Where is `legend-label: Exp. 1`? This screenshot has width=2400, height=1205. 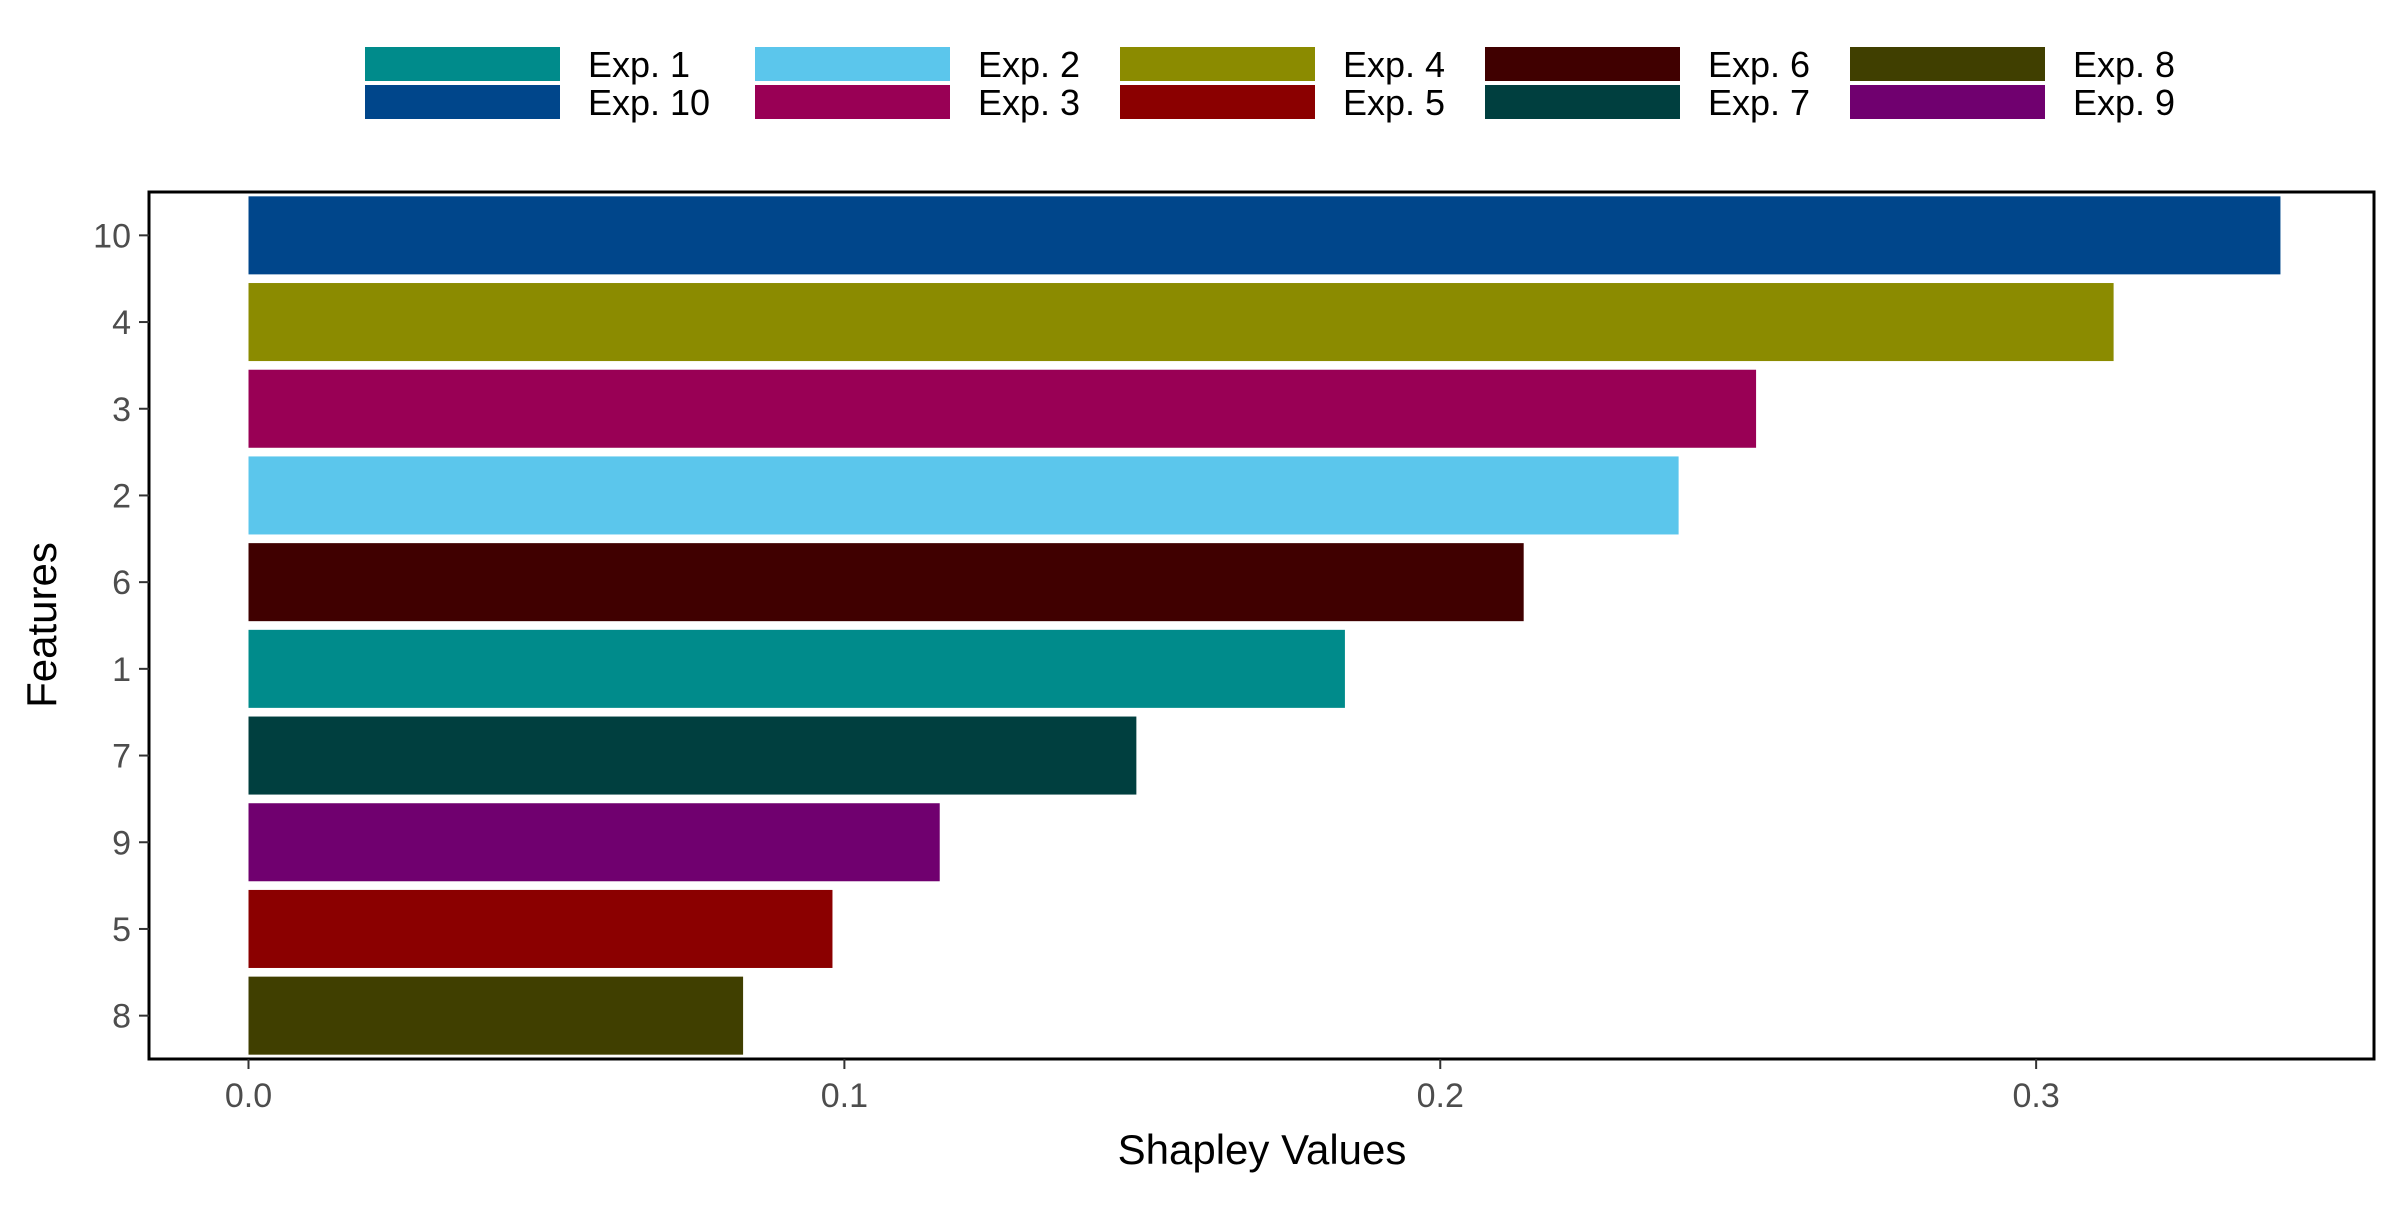 legend-label: Exp. 1 is located at coordinates (639, 64).